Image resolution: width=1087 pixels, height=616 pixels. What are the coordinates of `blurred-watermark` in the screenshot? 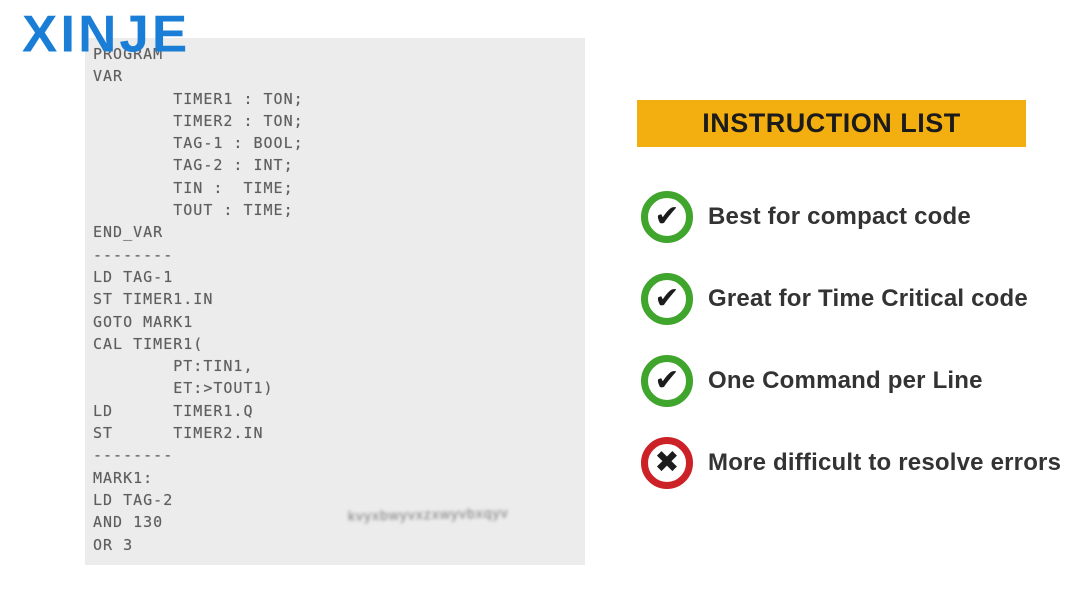 It's located at (438, 515).